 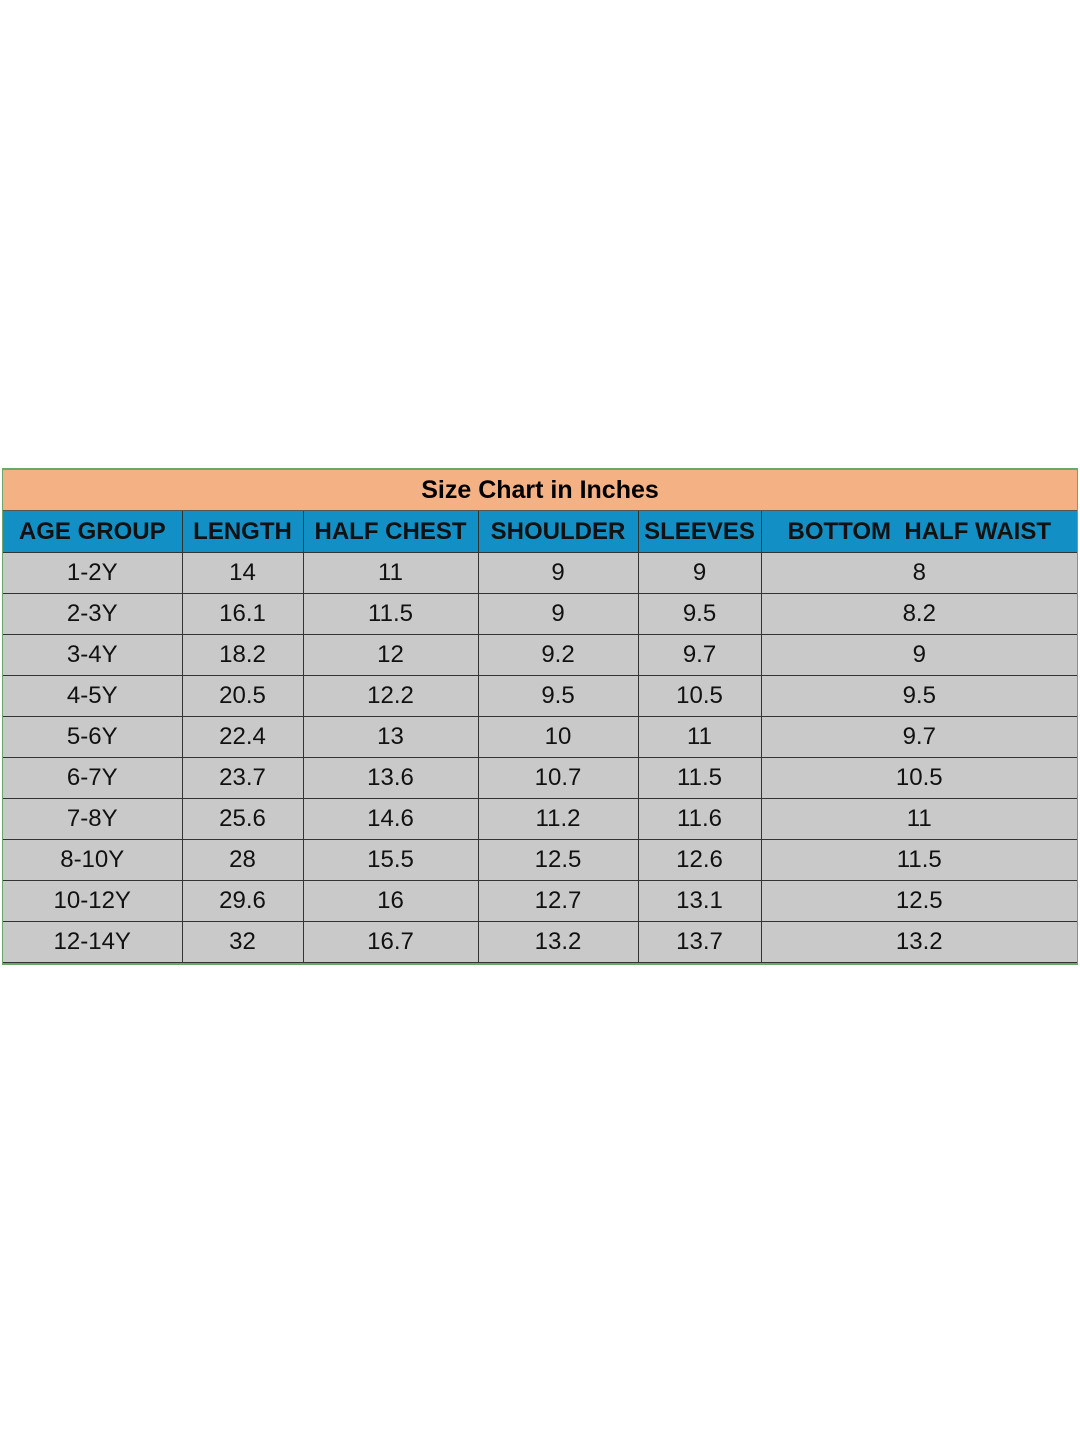 What do you see at coordinates (242, 901) in the screenshot?
I see `measurement-cell: 29.6` at bounding box center [242, 901].